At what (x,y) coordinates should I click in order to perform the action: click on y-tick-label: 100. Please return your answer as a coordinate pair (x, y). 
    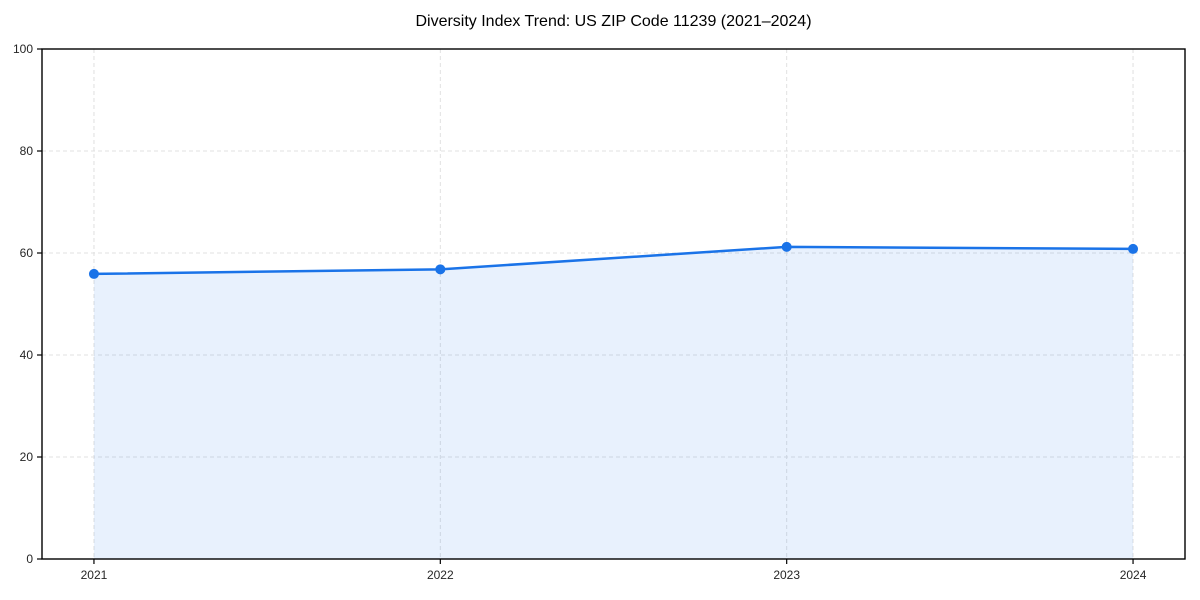
    Looking at the image, I should click on (23, 49).